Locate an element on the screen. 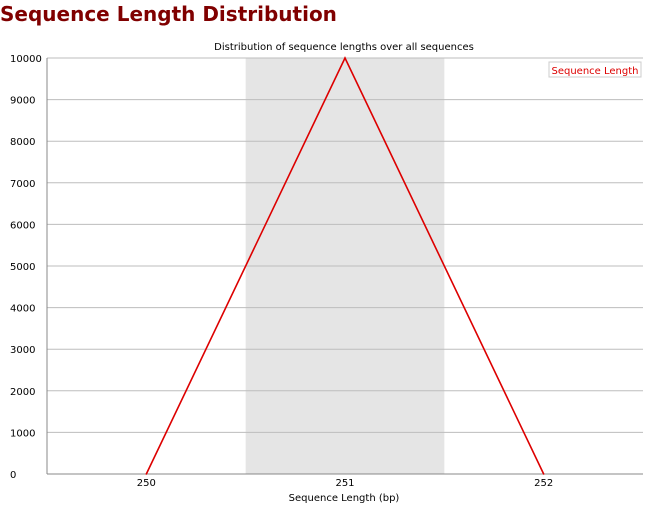 The height and width of the screenshot is (512, 670). y-tick-label-6000: 6000 is located at coordinates (22, 225).